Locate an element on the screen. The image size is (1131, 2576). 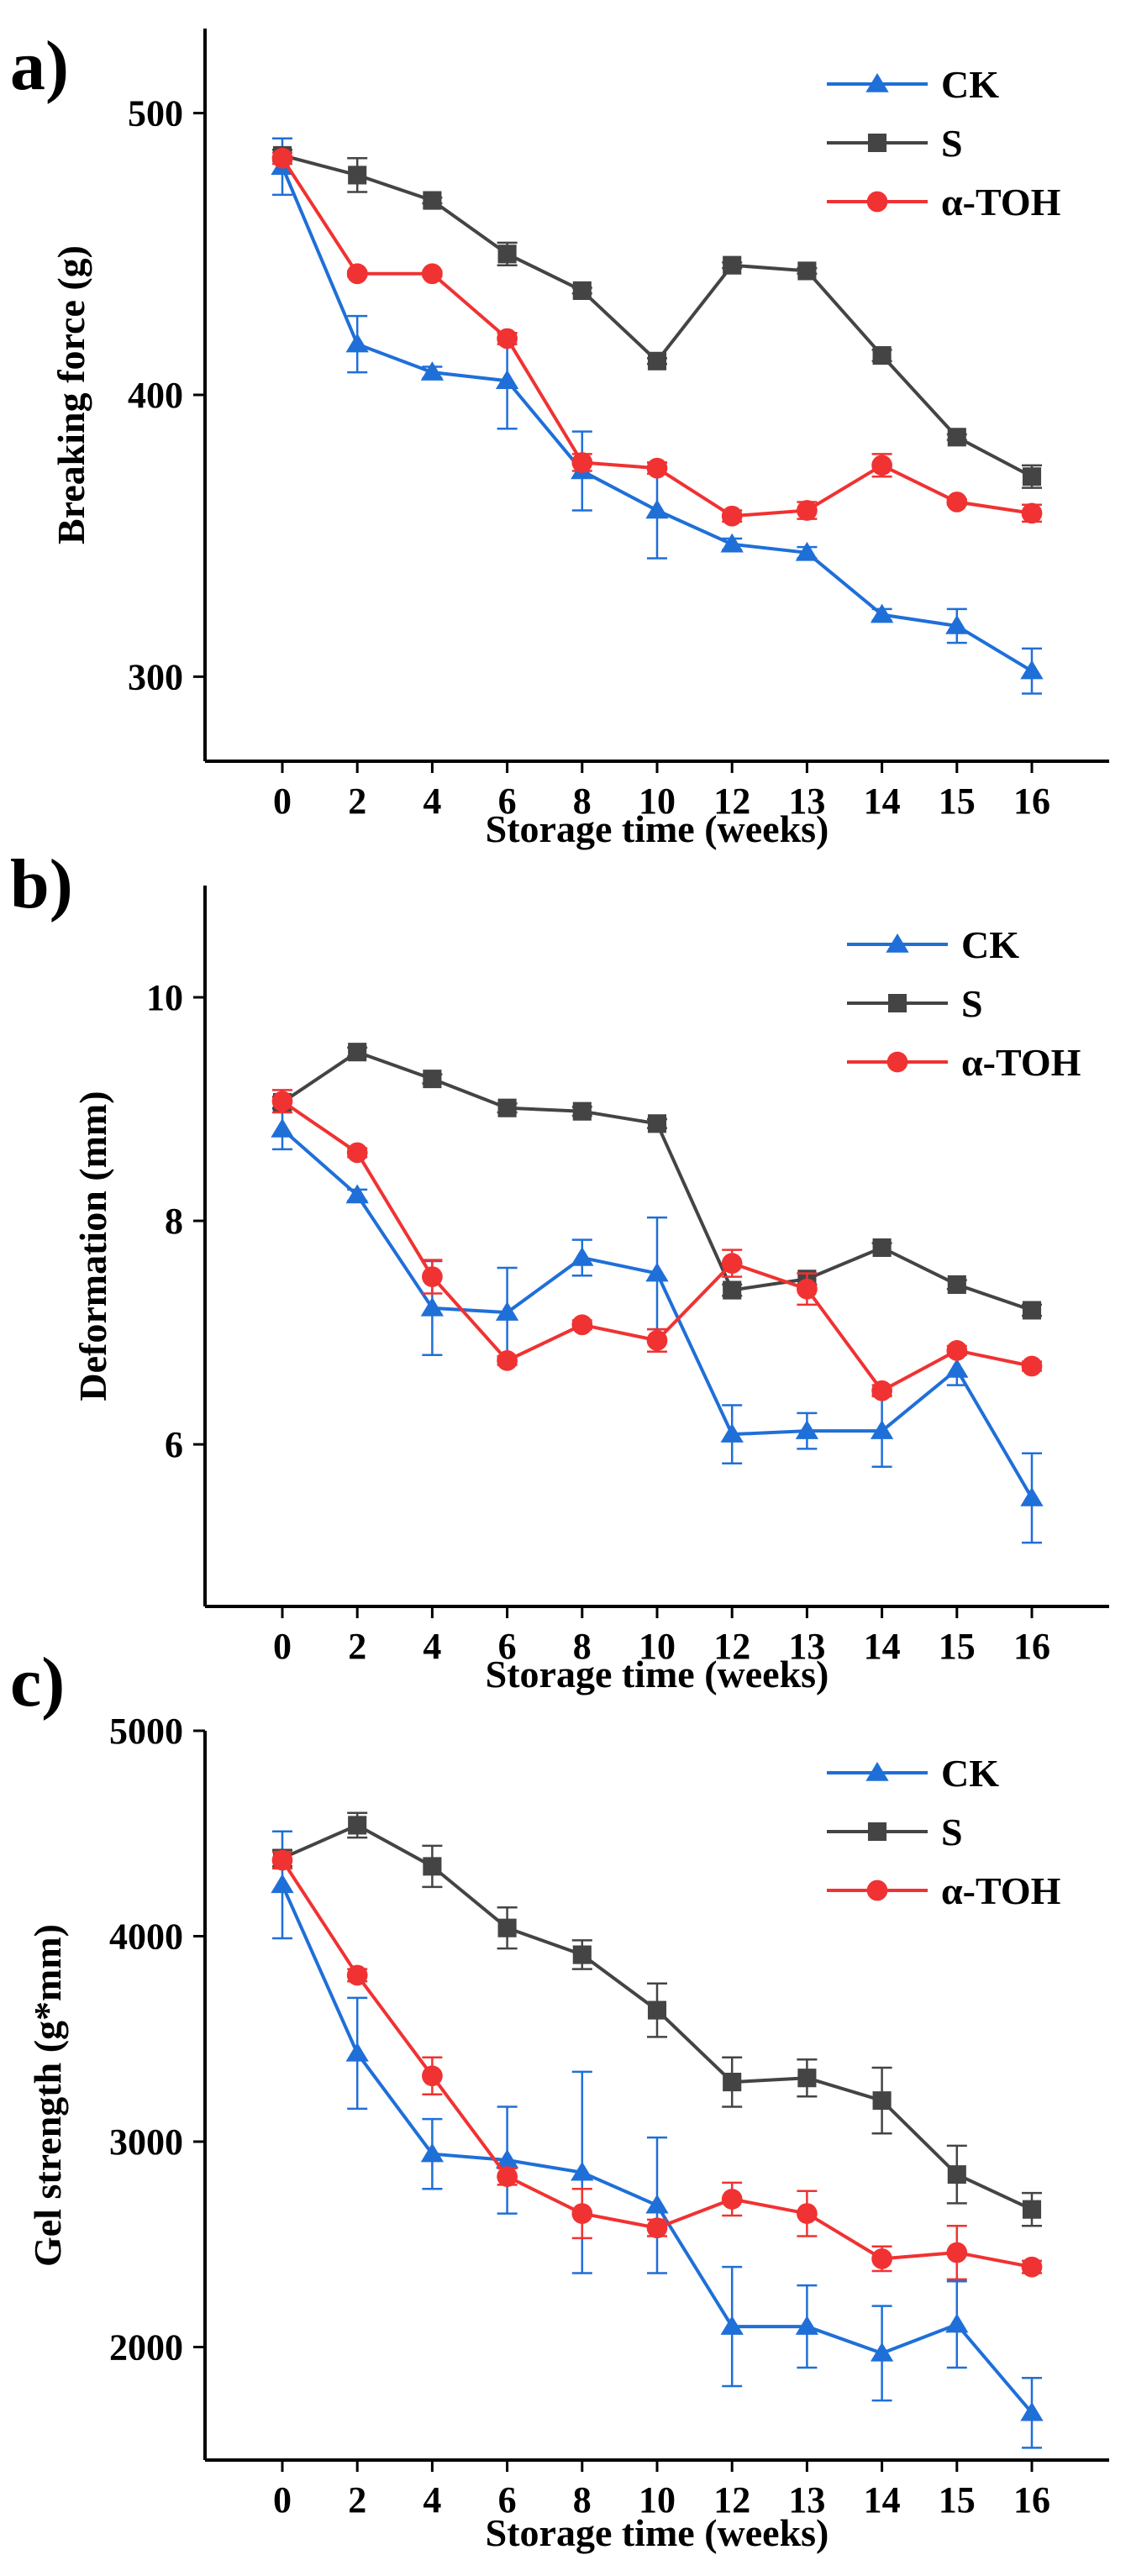
series-line is located at coordinates (657, 419).